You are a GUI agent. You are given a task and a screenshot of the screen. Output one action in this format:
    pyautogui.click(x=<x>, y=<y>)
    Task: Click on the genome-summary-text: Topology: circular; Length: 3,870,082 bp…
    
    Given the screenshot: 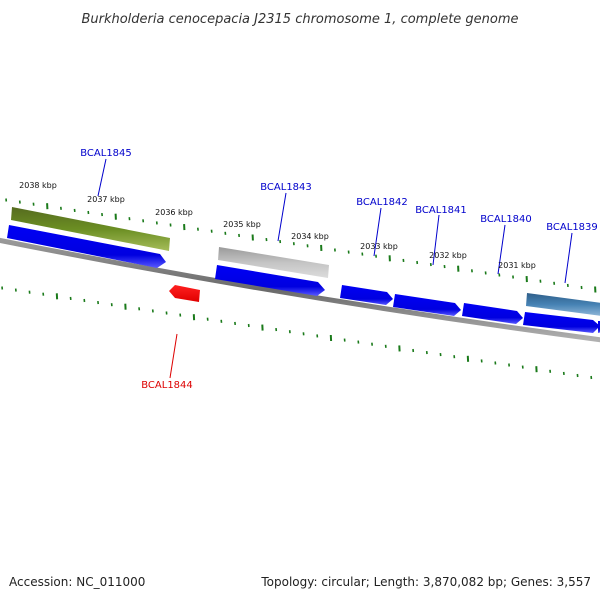 What is the action you would take?
    pyautogui.click(x=425, y=582)
    